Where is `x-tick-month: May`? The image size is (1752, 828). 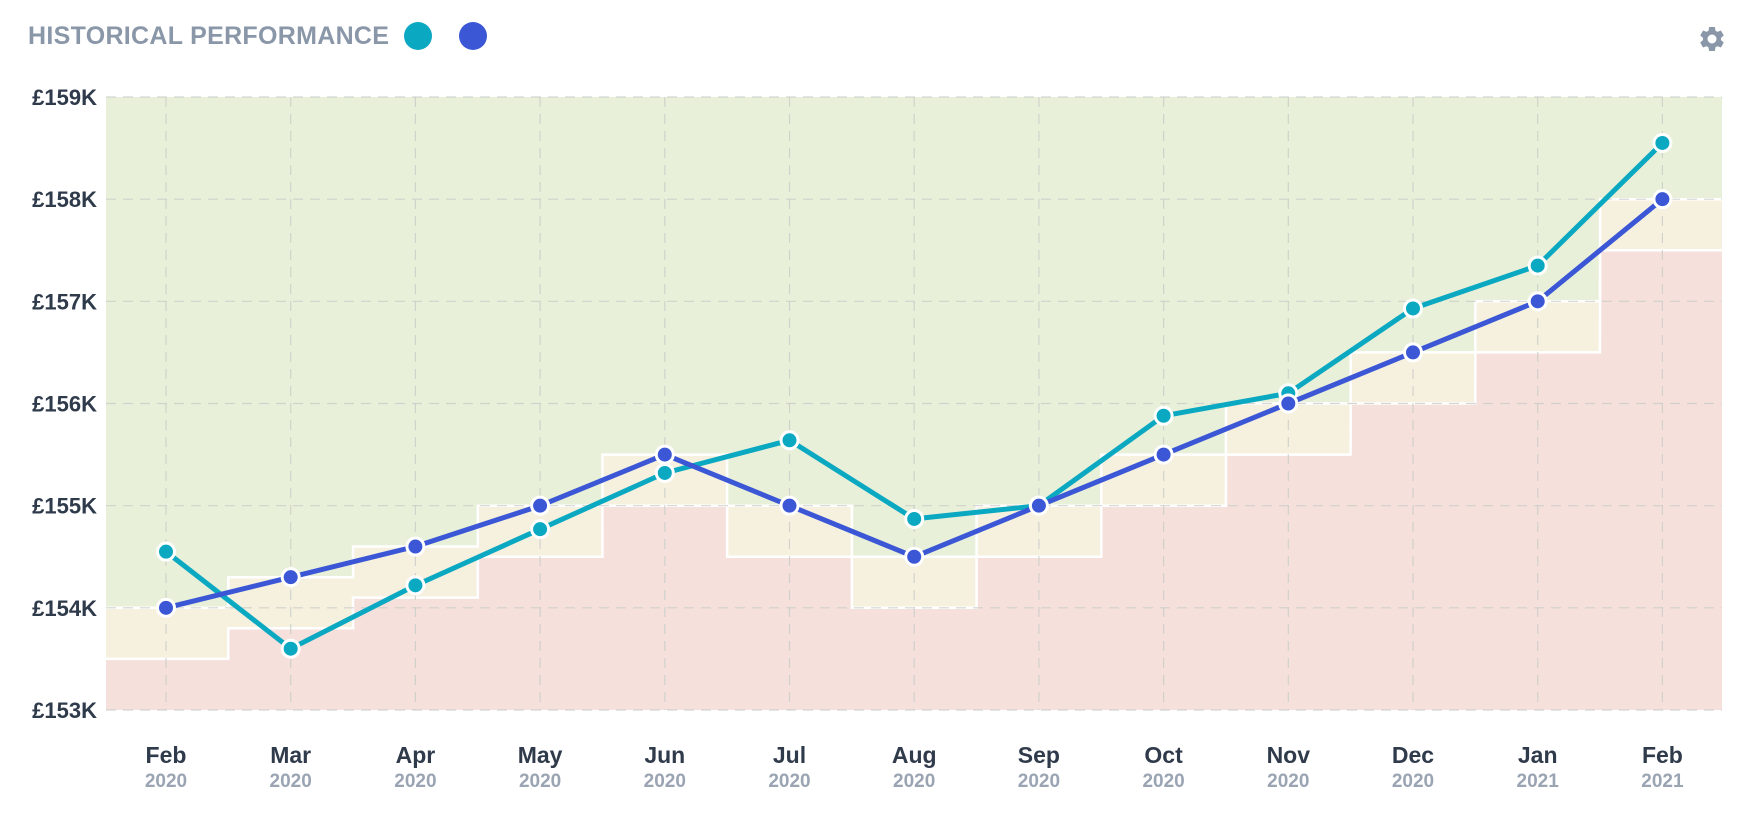 x-tick-month: May is located at coordinates (540, 755).